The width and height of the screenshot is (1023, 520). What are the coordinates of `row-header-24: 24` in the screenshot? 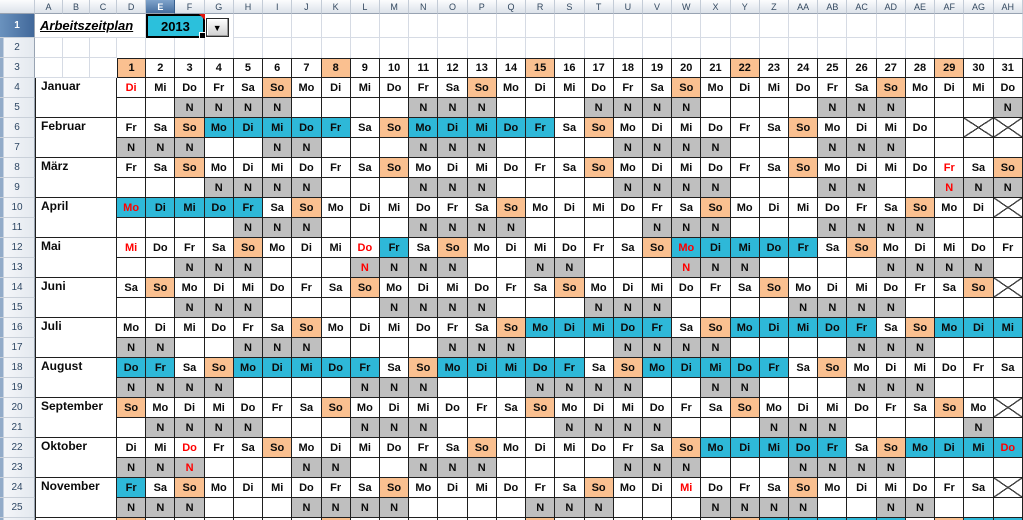 It's located at (17, 488).